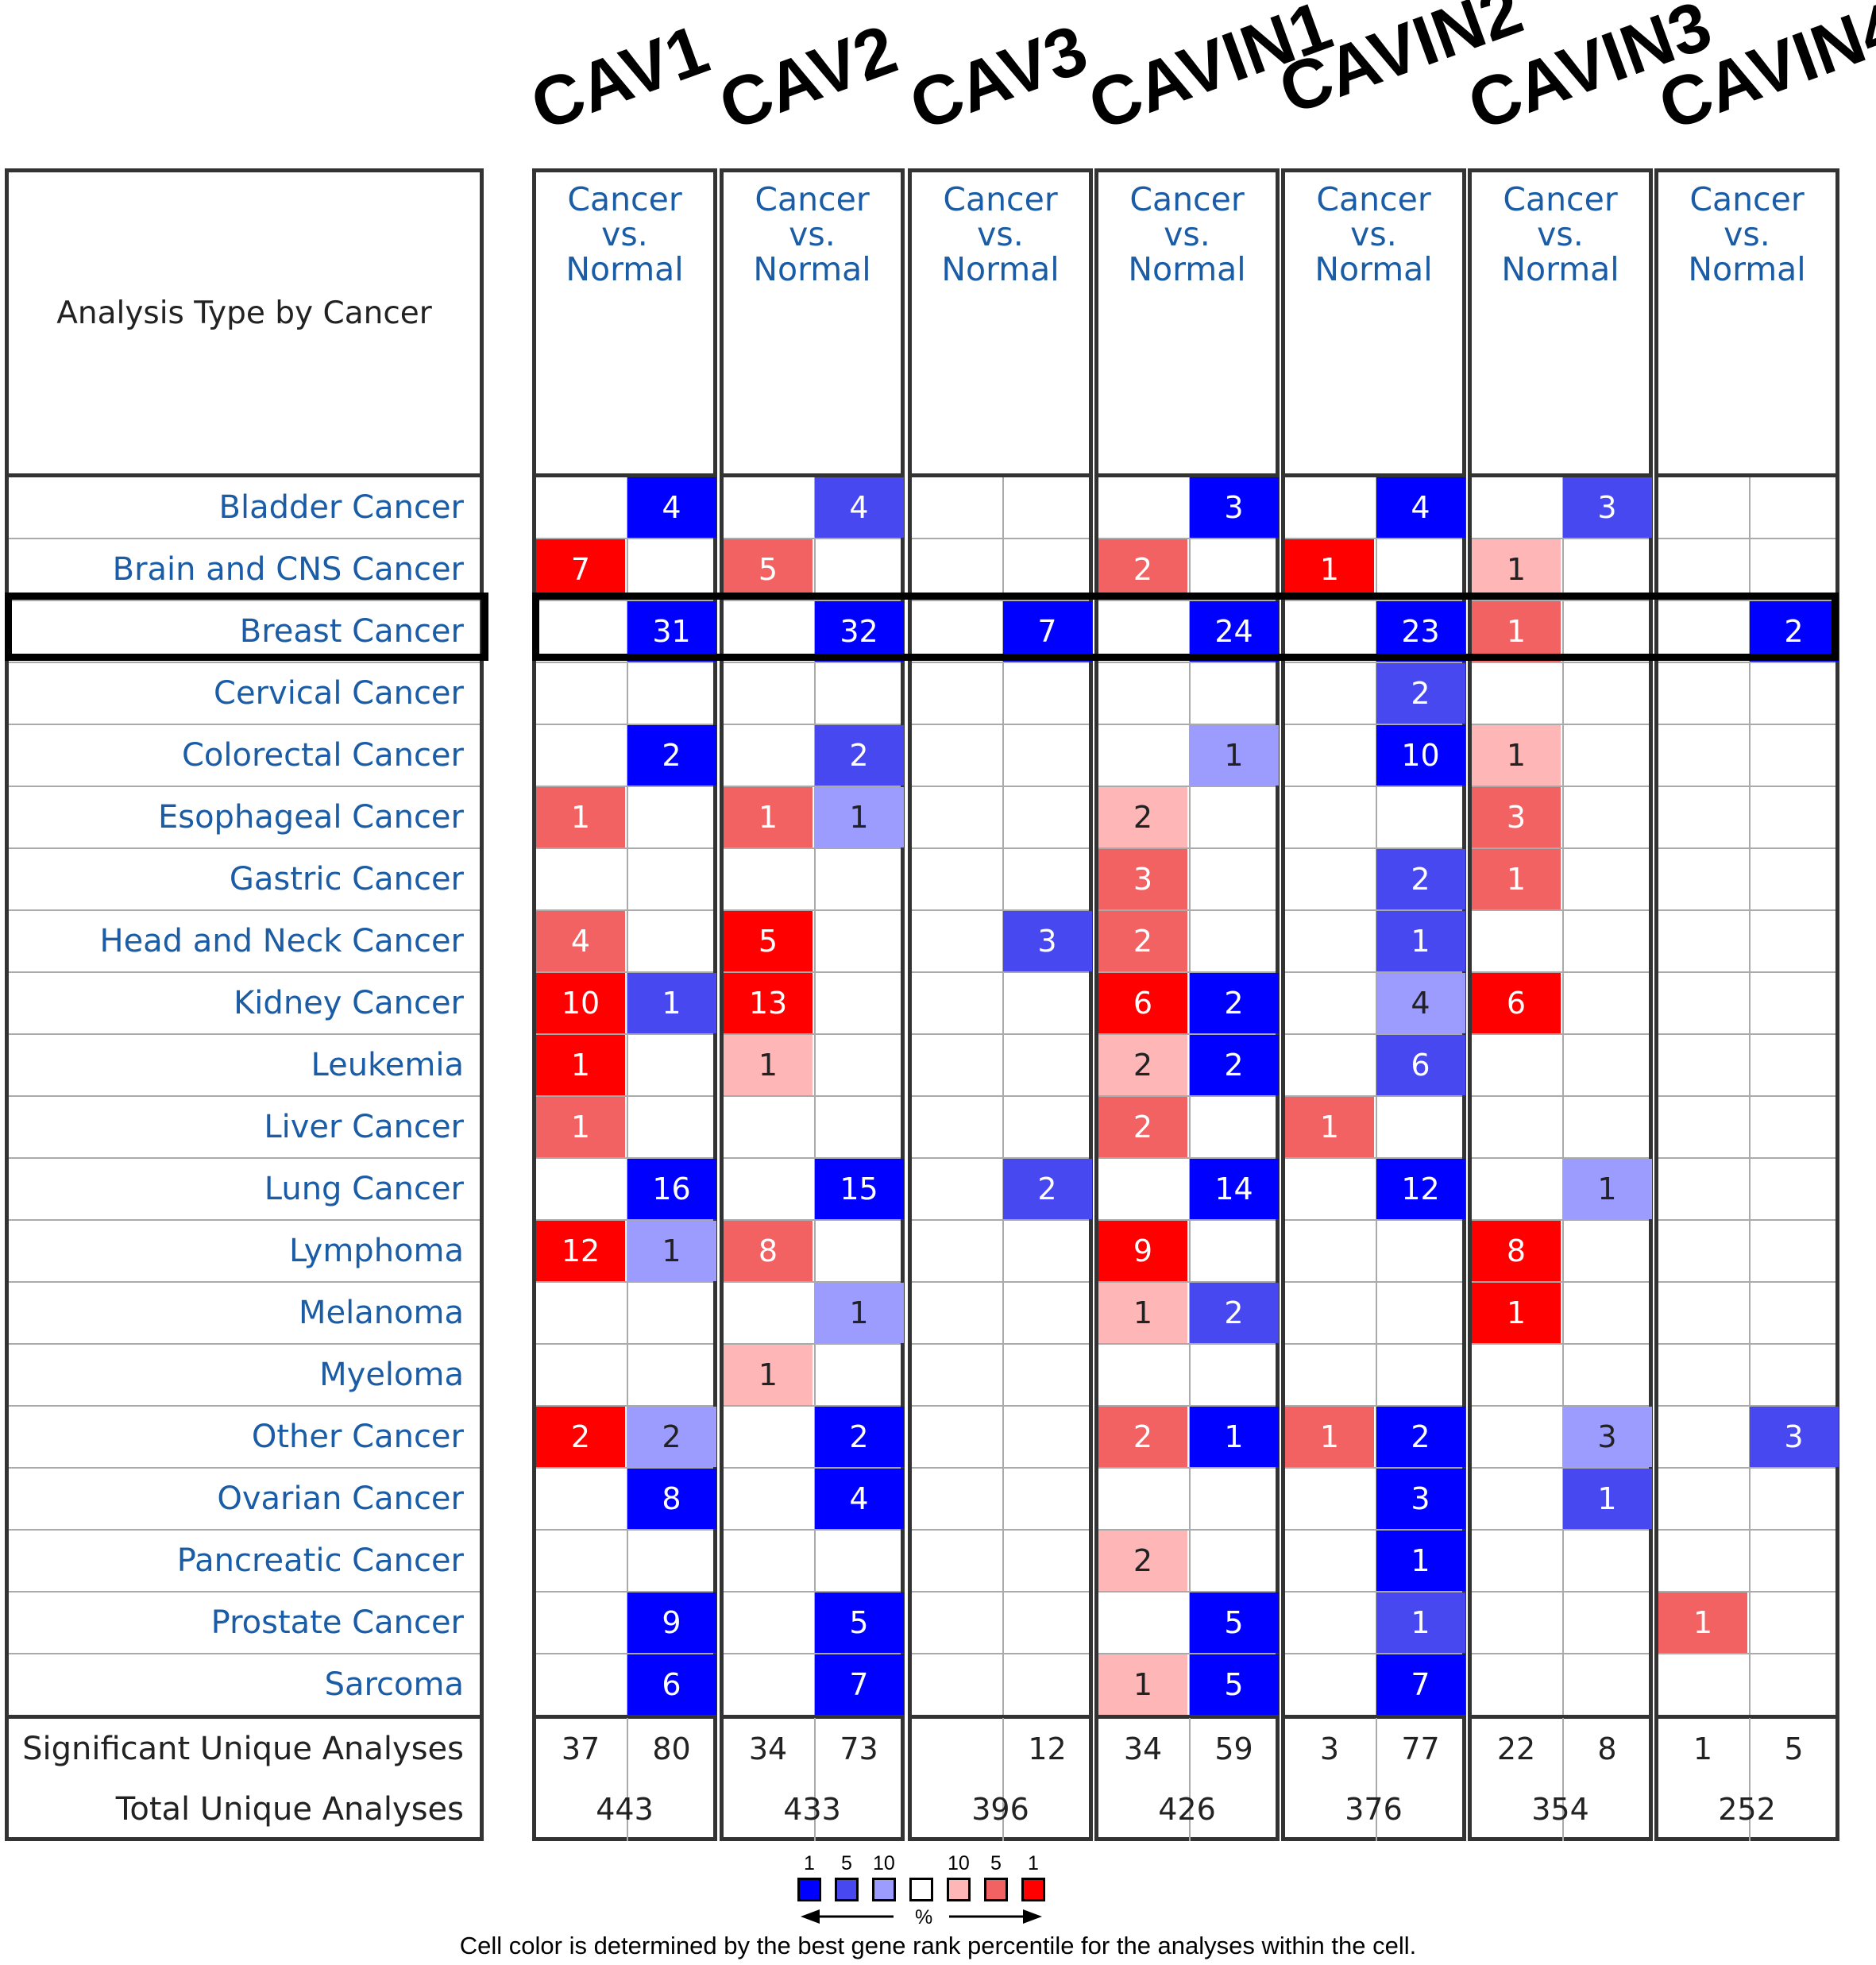 The image size is (1876, 1965). What do you see at coordinates (341, 507) in the screenshot?
I see `cancer-label: Bladder Cancer` at bounding box center [341, 507].